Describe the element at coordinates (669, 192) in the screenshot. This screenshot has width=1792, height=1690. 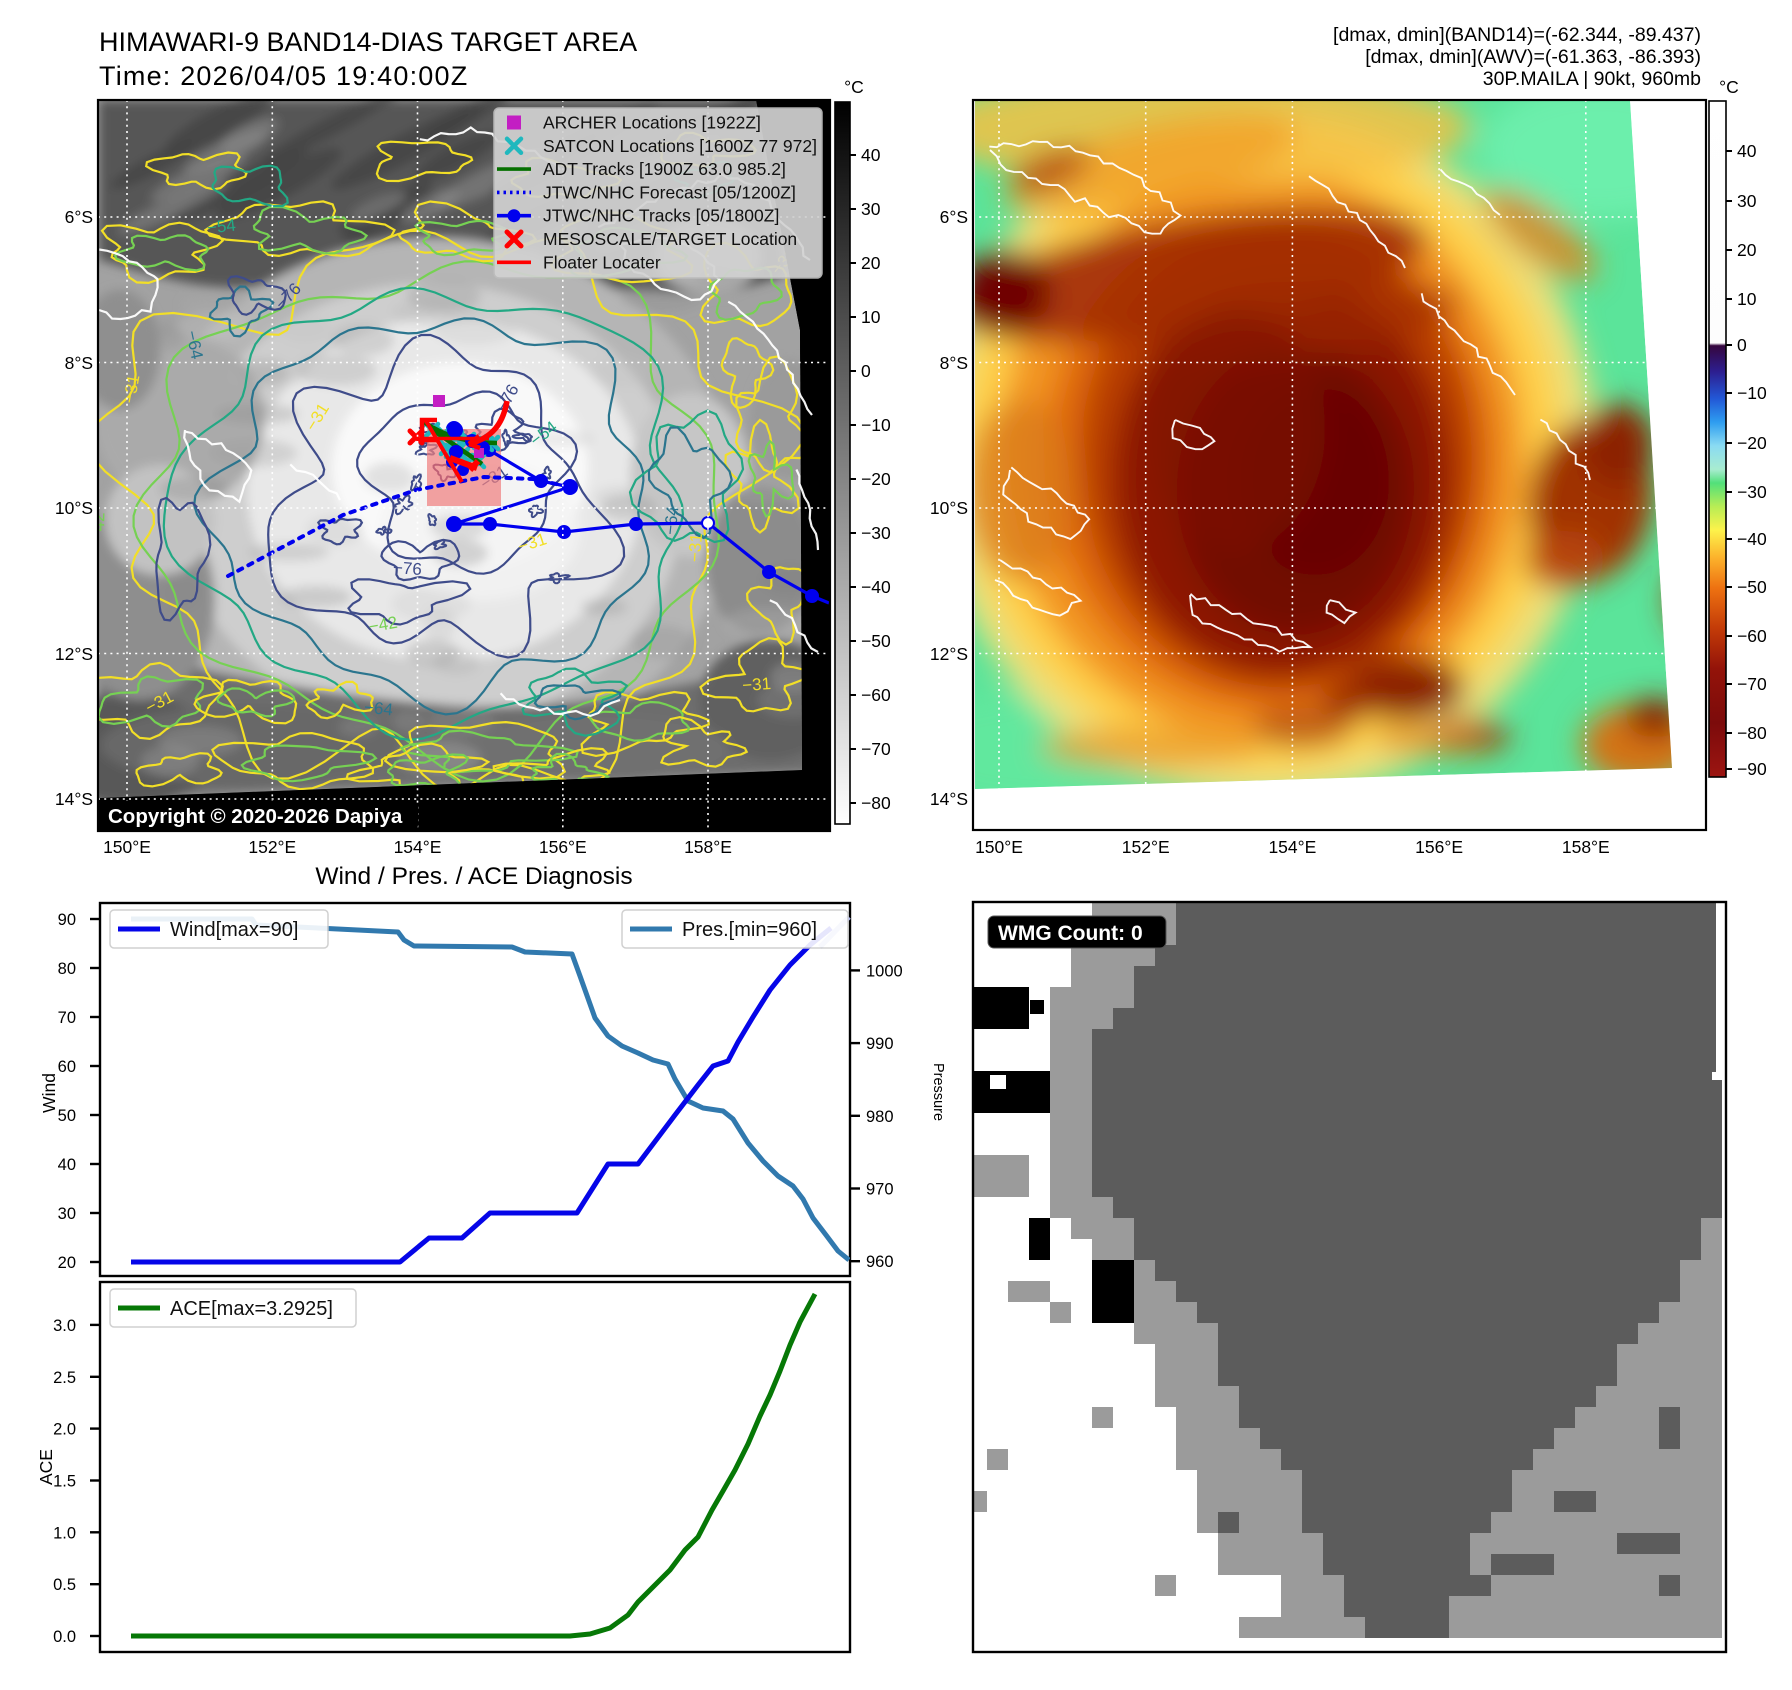
I see `svg-text: JTWC/NHC Forecast [05/1200Z]` at that location.